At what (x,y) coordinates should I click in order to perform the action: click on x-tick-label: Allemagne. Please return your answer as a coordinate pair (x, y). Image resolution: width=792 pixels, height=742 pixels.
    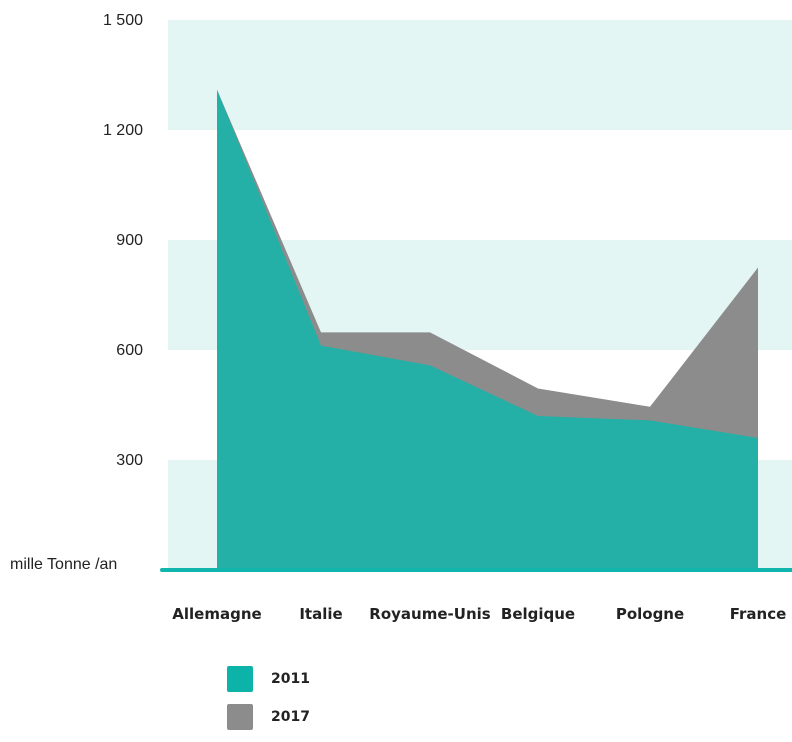
    Looking at the image, I should click on (216, 614).